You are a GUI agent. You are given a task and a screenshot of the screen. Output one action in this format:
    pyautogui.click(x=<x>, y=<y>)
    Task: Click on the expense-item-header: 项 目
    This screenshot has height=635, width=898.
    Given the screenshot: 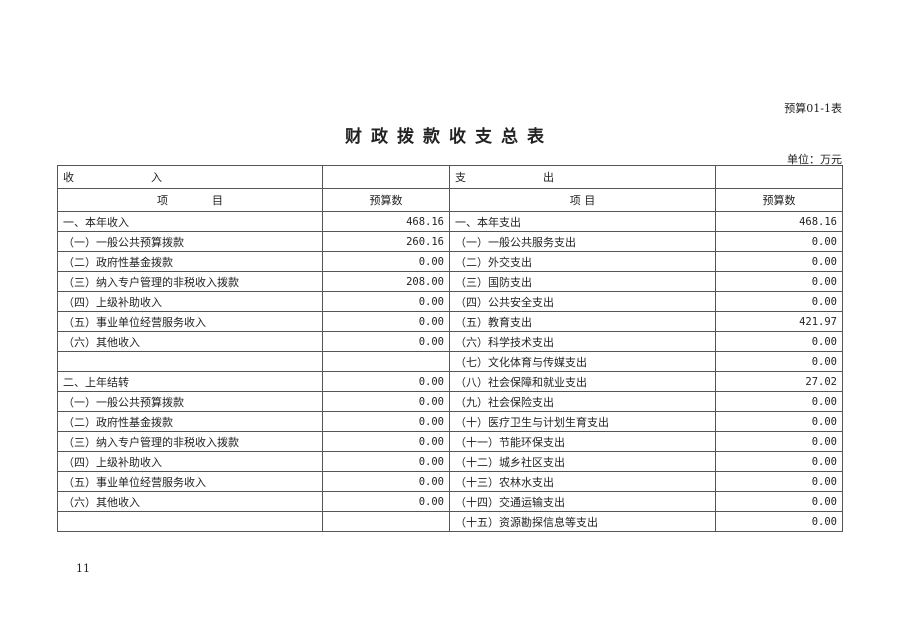 What is the action you would take?
    pyautogui.click(x=582, y=200)
    